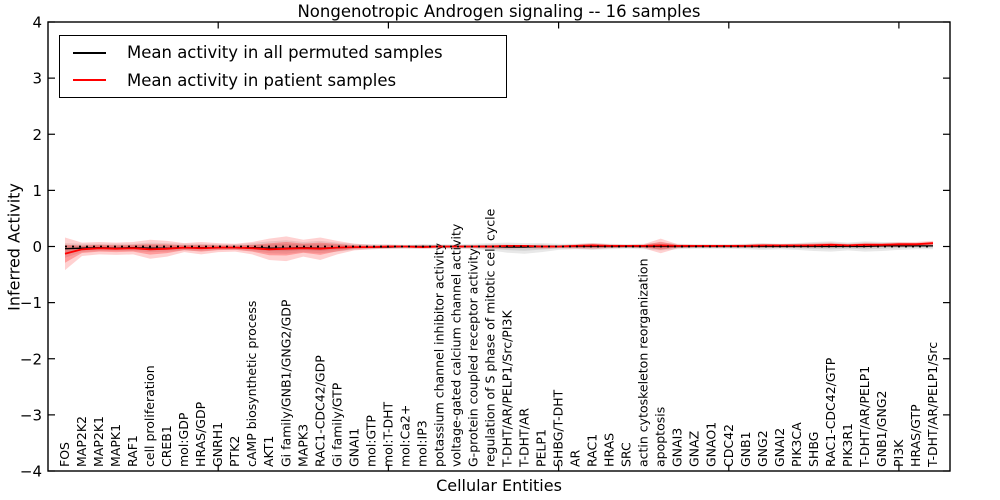 The width and height of the screenshot is (1000, 500). What do you see at coordinates (830, 412) in the screenshot?
I see `x-tick-label: RAC1-CDC42/GTP` at bounding box center [830, 412].